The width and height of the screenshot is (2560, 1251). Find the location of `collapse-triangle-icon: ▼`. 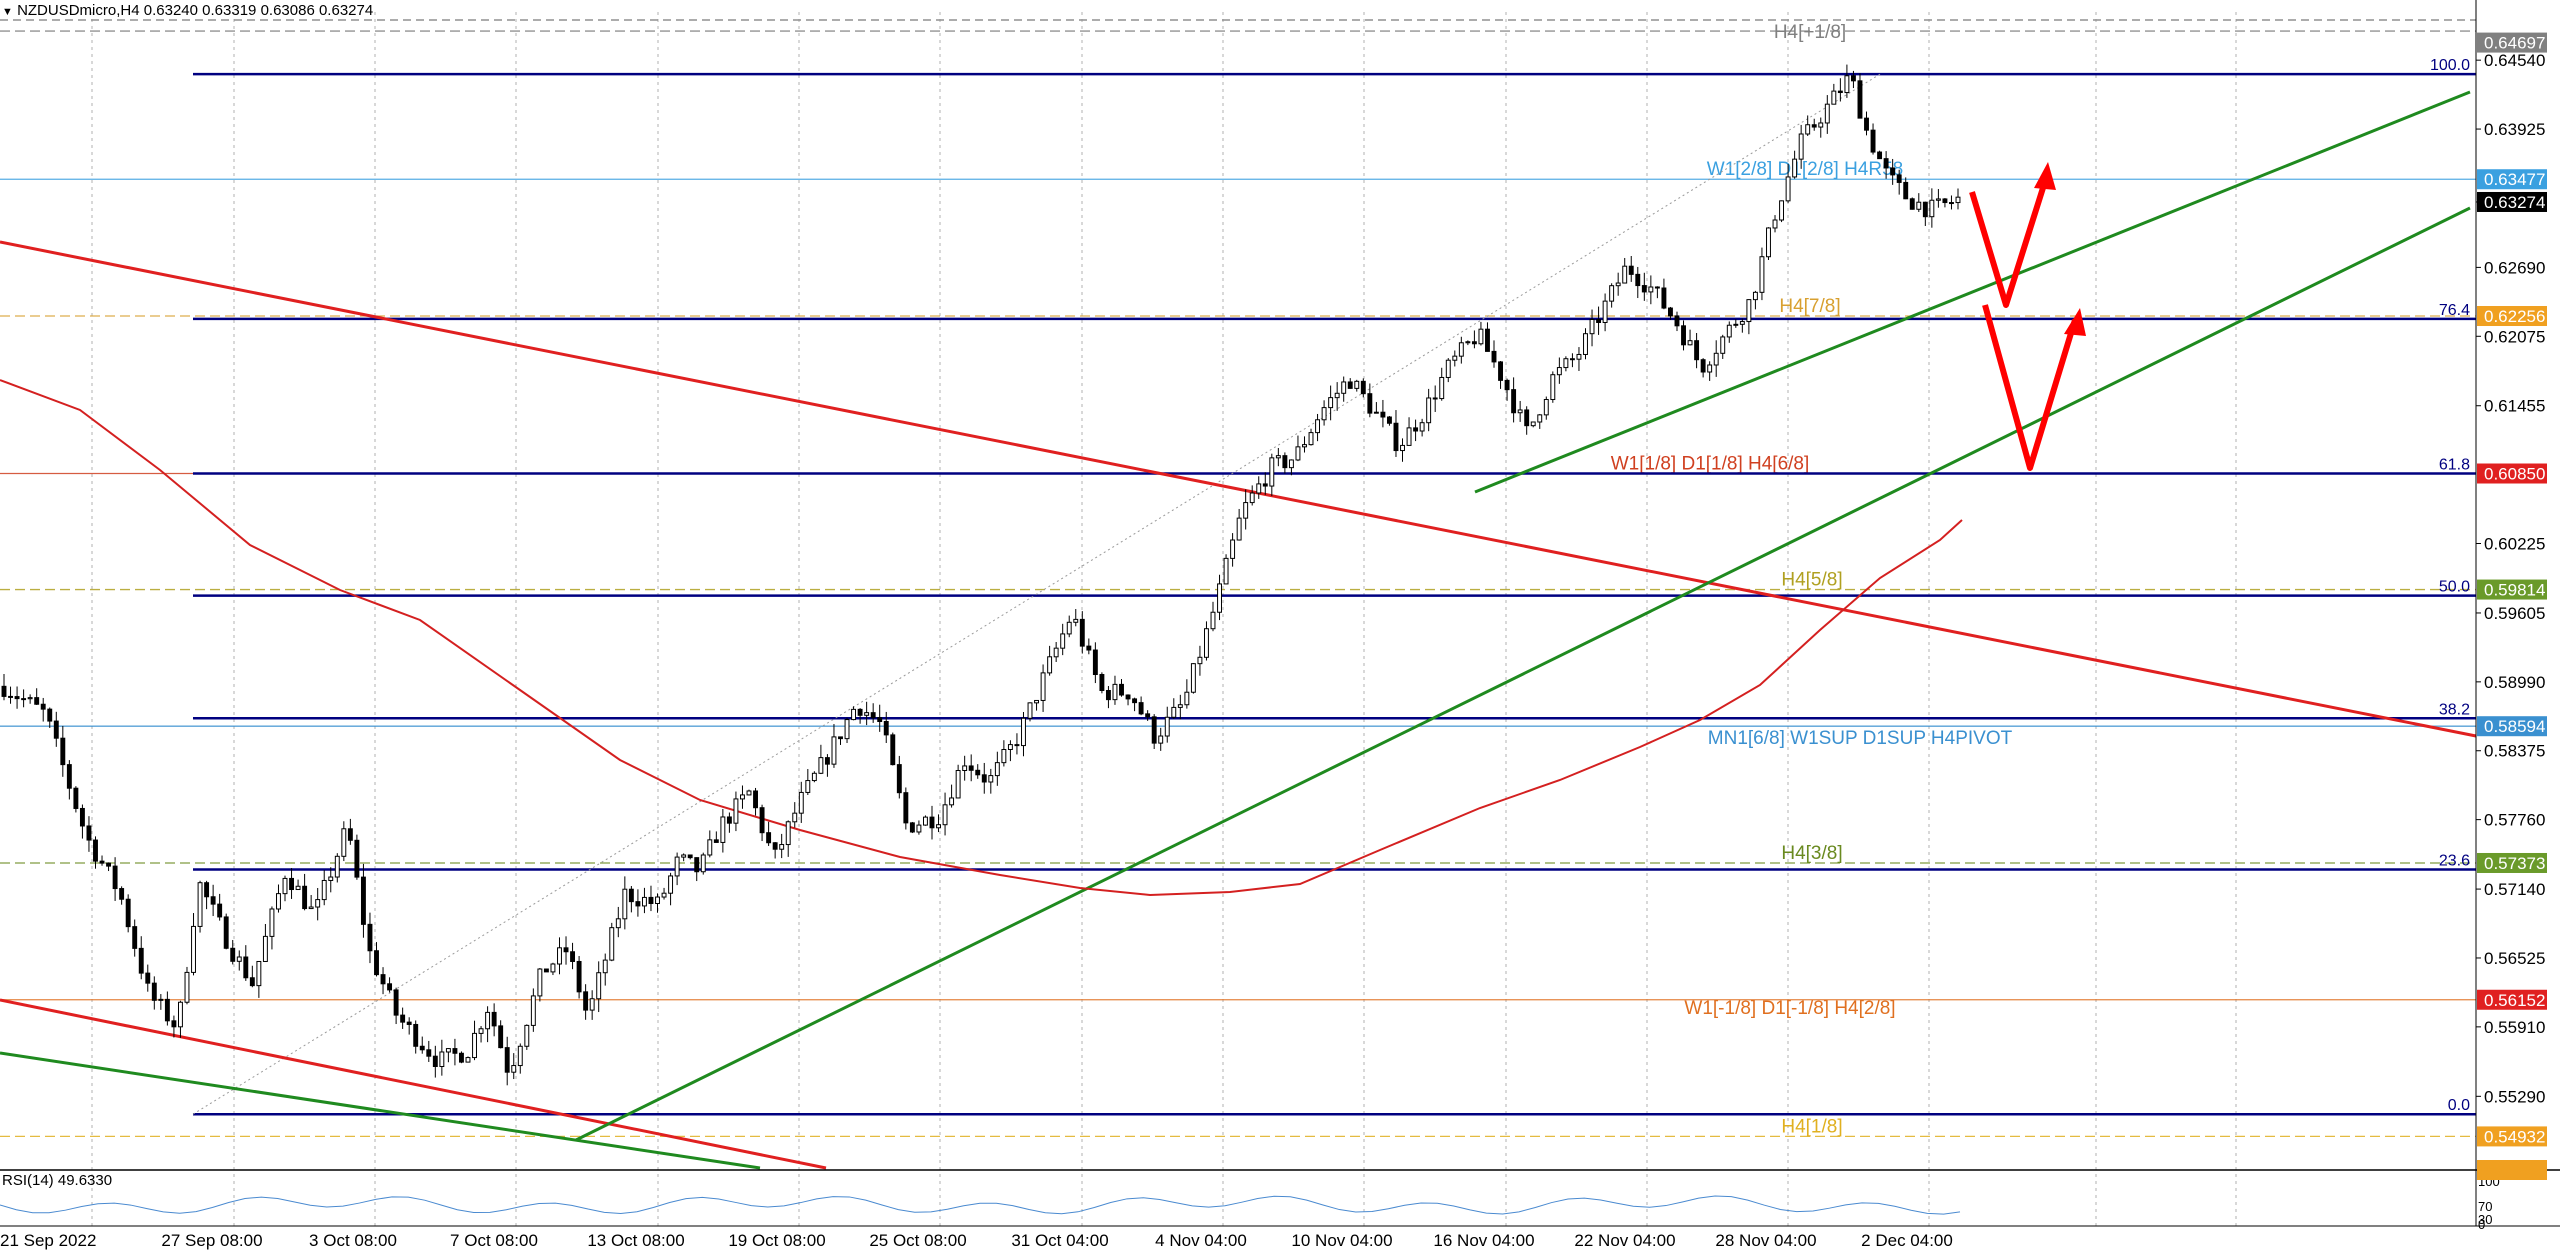

collapse-triangle-icon: ▼ is located at coordinates (7, 12).